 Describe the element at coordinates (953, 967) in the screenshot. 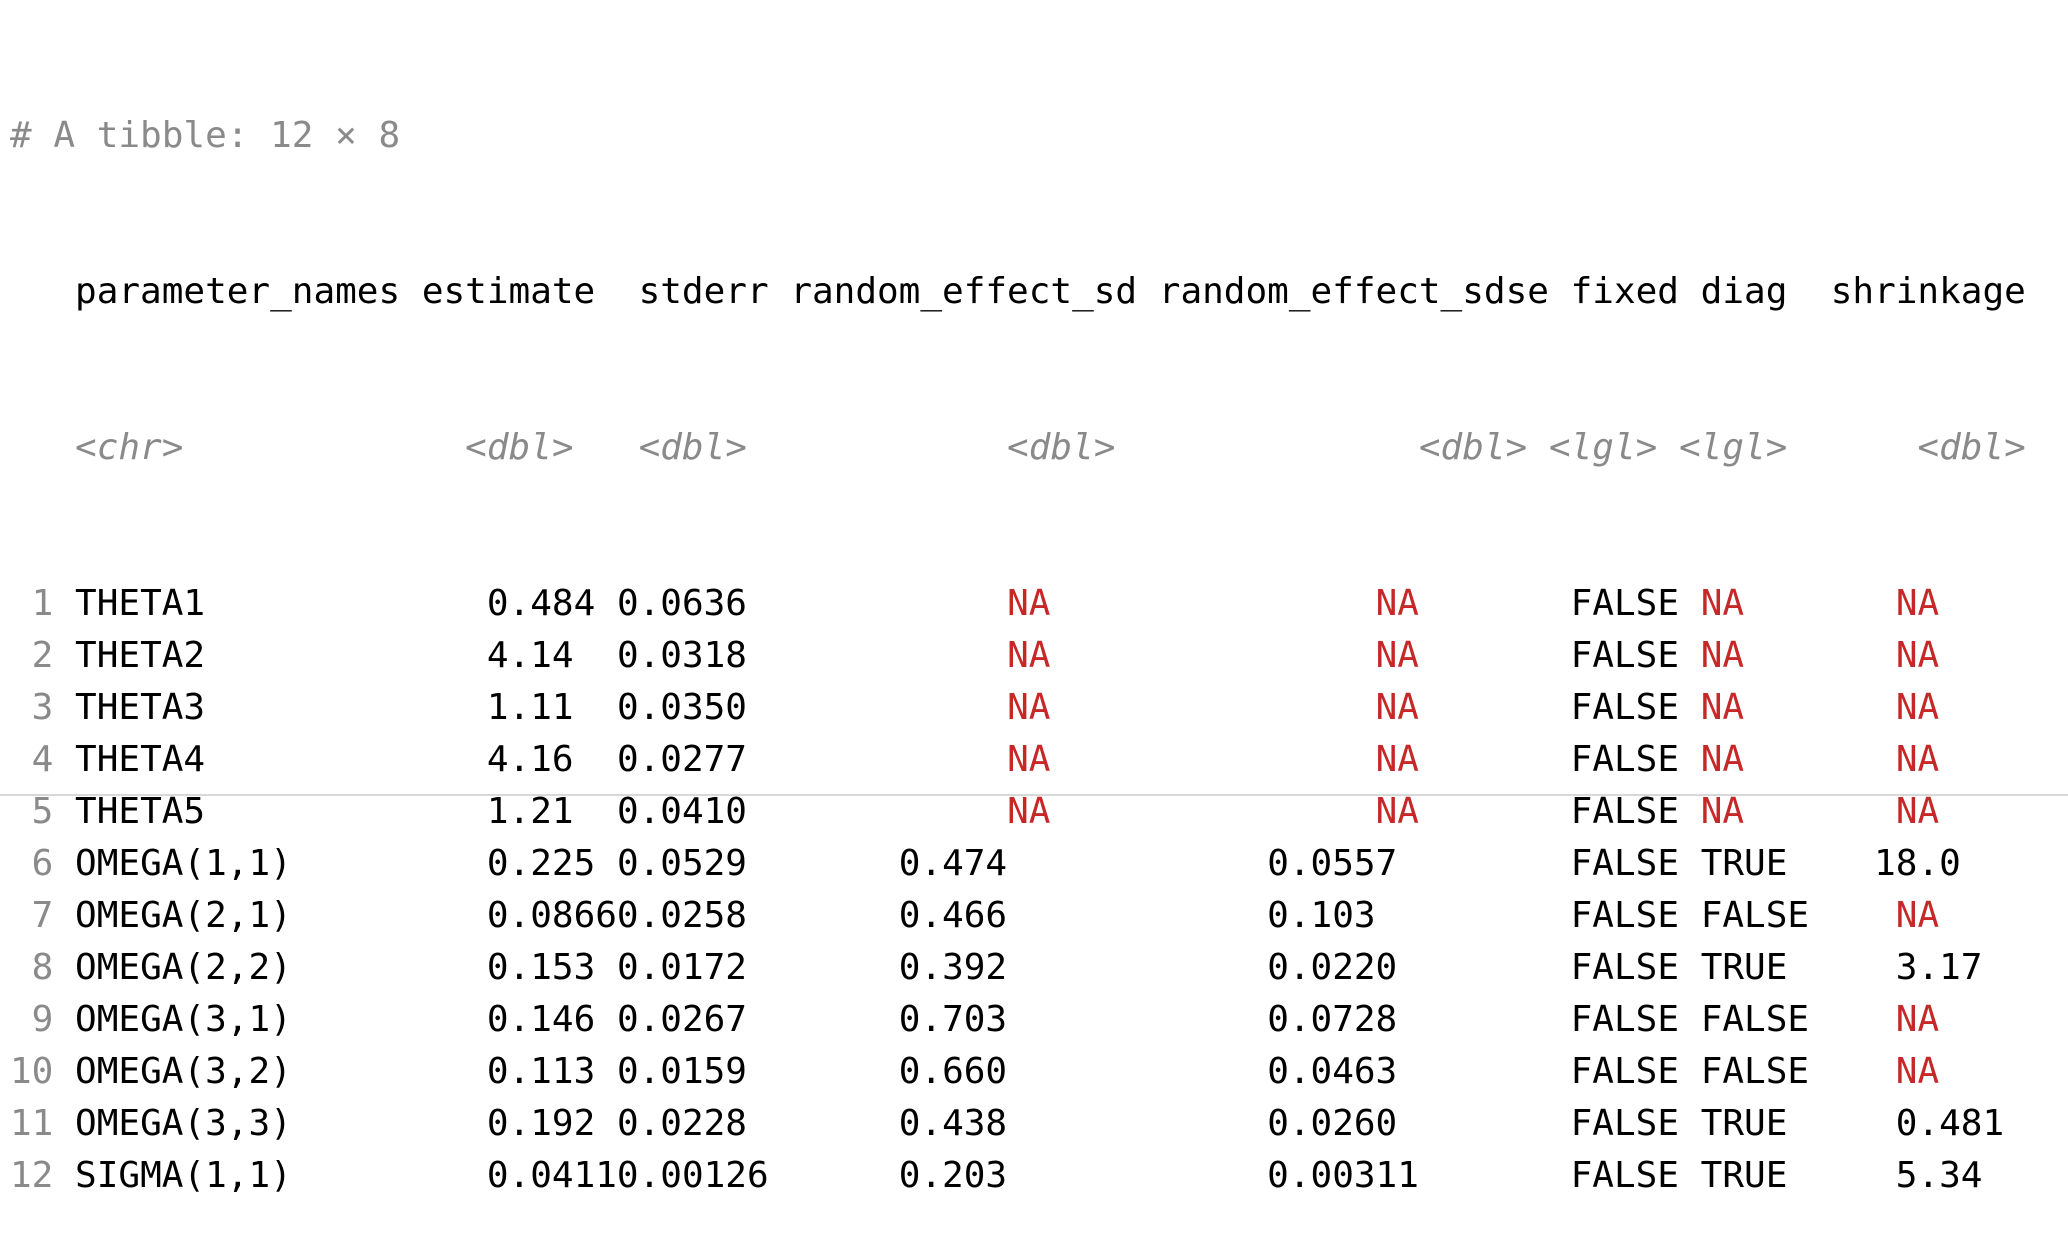

I see `cell-random-effect-sd: 0.392` at that location.